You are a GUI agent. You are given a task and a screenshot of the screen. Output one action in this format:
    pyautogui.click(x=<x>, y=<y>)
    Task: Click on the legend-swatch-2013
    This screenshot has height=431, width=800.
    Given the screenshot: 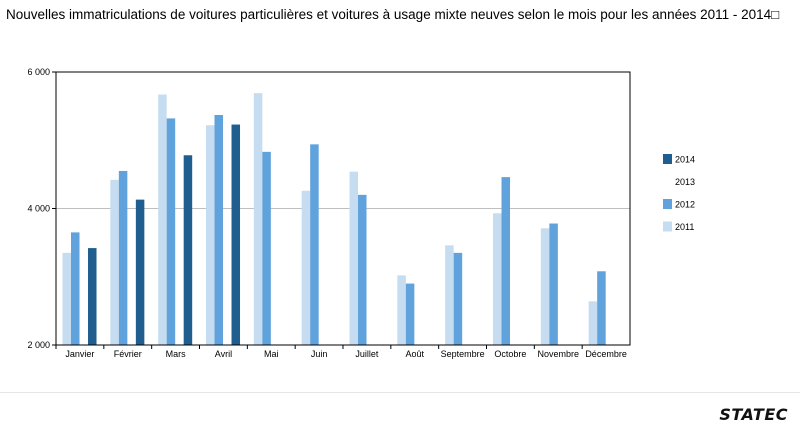 What is the action you would take?
    pyautogui.click(x=667, y=181)
    